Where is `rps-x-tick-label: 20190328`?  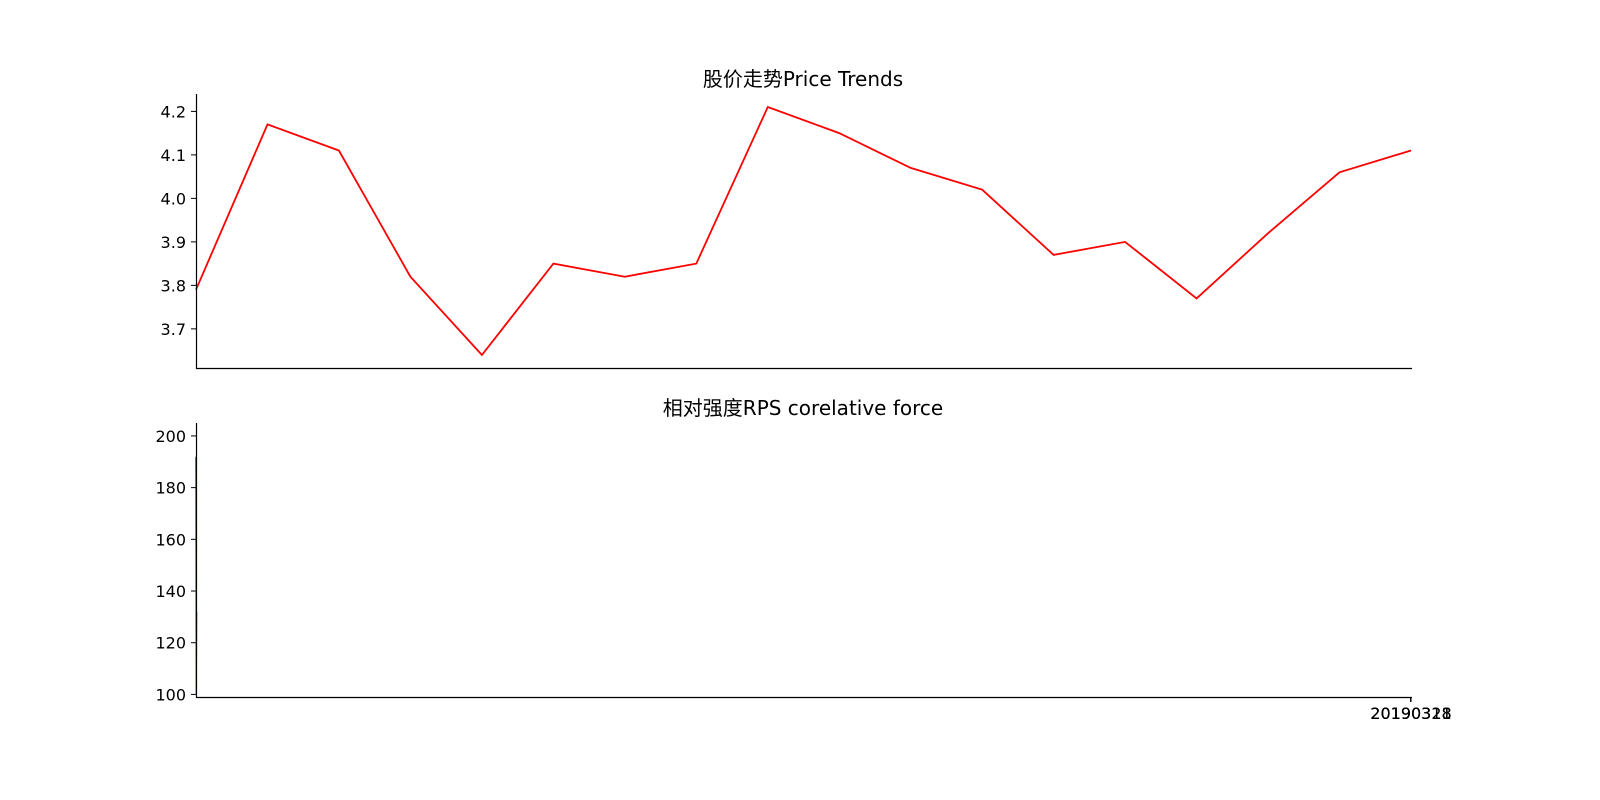 rps-x-tick-label: 20190328 is located at coordinates (1410, 713).